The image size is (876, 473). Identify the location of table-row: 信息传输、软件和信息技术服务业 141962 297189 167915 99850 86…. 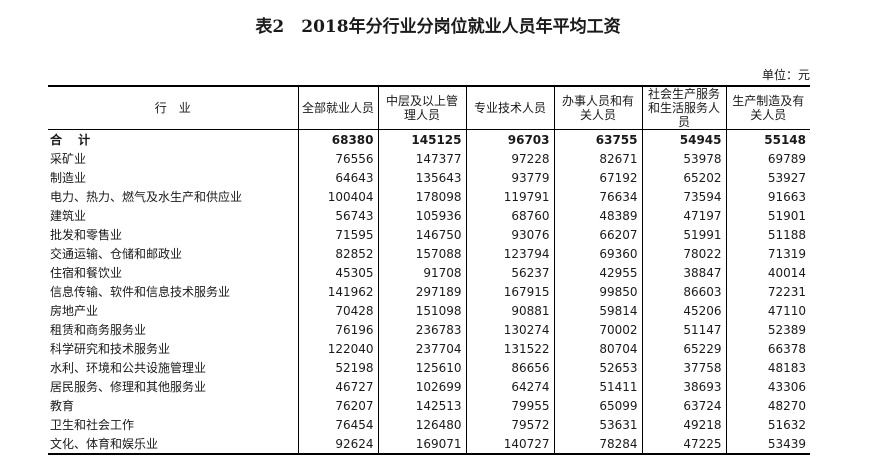
(429, 291).